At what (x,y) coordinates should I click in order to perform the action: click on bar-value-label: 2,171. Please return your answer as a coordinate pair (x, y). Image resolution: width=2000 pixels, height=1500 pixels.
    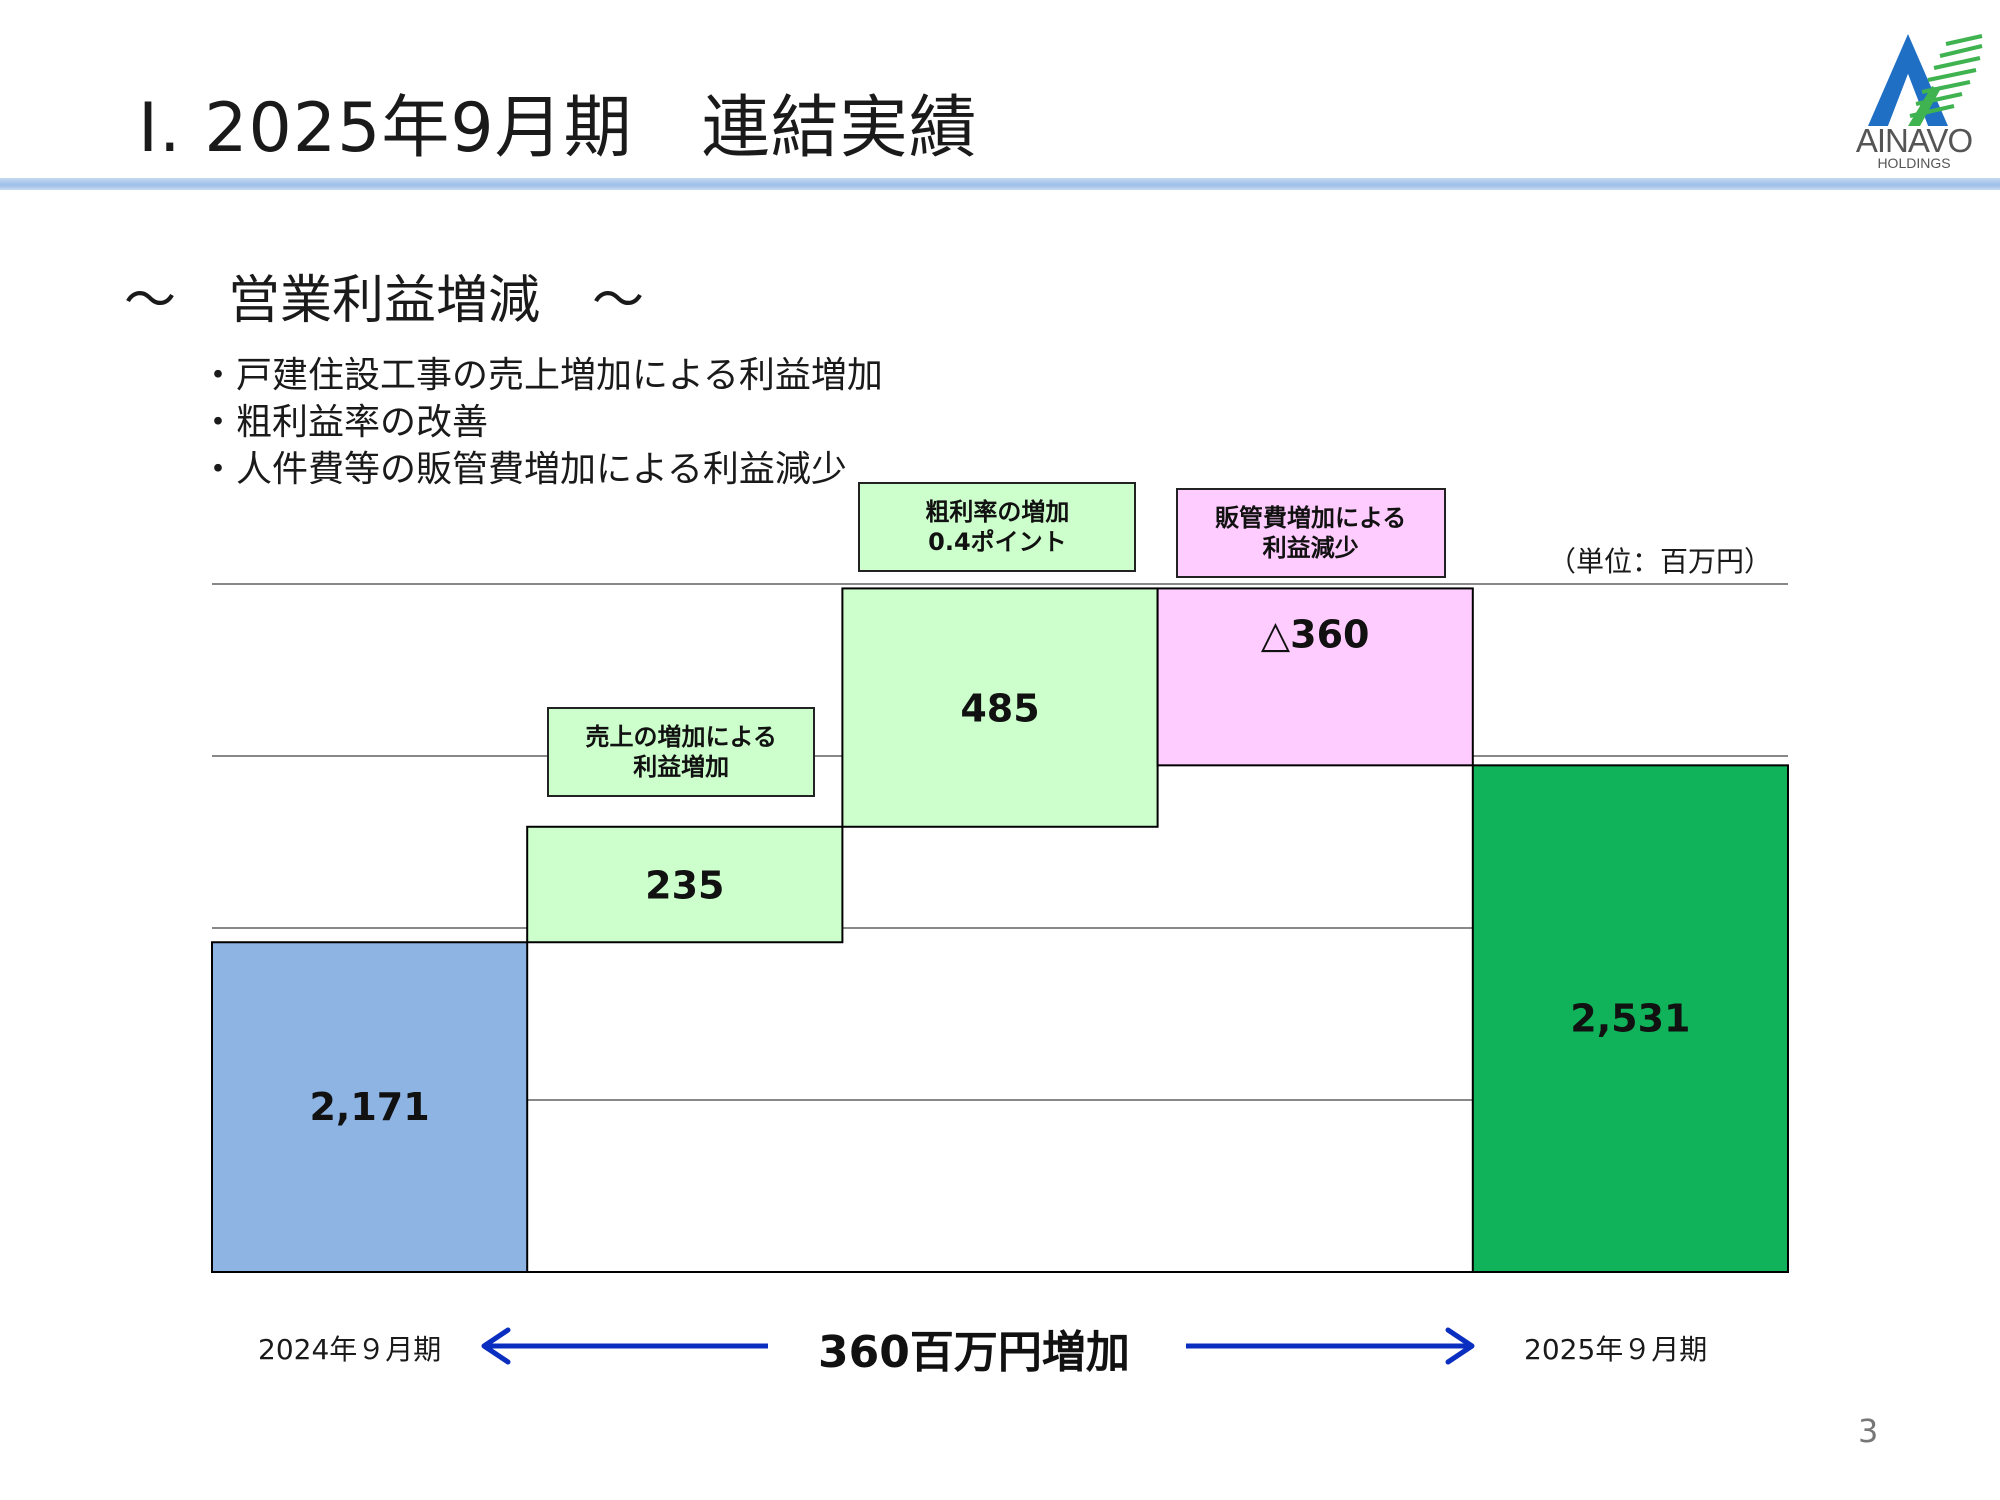
    Looking at the image, I should click on (369, 1107).